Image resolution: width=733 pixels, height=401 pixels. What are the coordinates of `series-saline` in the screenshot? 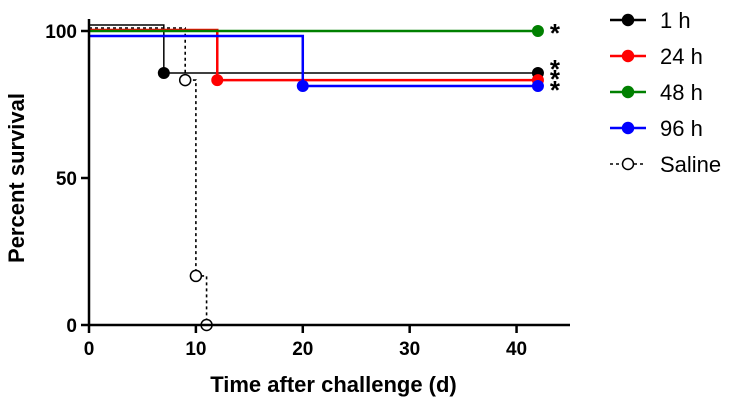 It's located at (151, 179).